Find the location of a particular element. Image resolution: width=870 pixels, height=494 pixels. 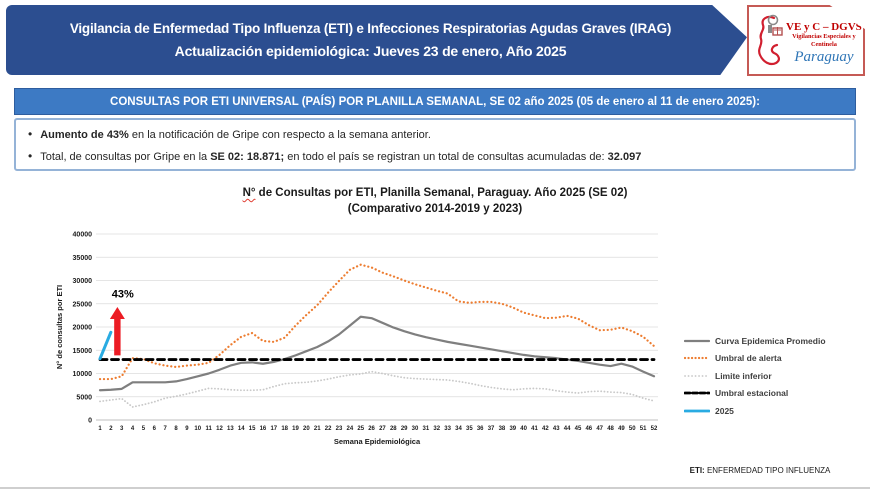

x-axis-label: Semana Epidemiológica is located at coordinates (377, 441).